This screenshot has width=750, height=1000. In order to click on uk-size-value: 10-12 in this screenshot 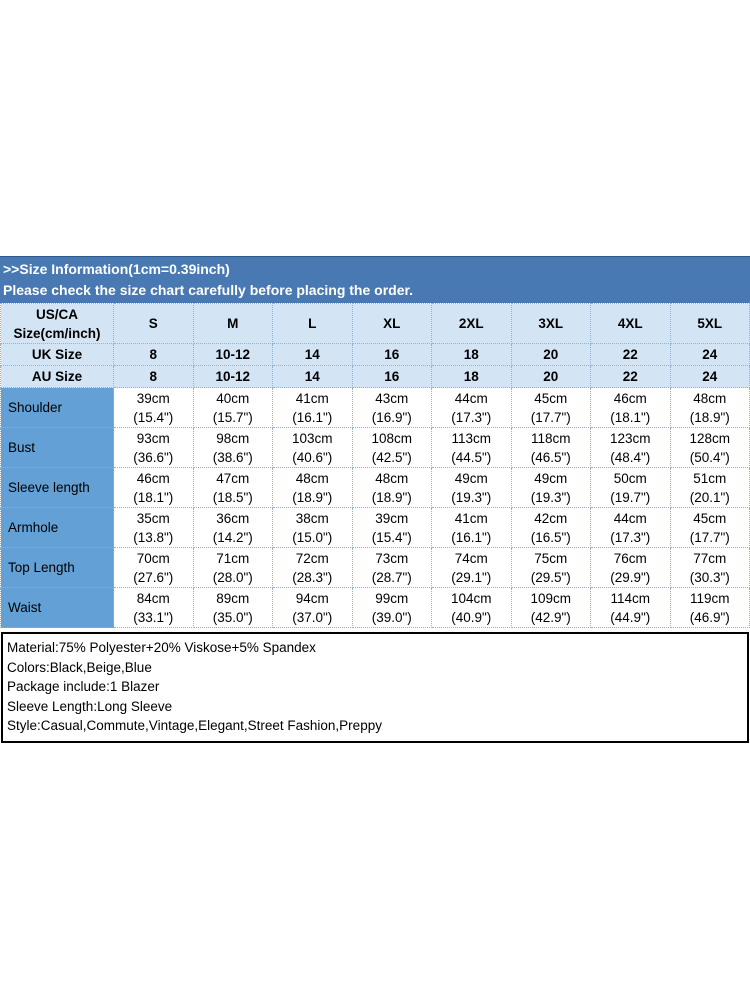, I will do `click(232, 354)`.